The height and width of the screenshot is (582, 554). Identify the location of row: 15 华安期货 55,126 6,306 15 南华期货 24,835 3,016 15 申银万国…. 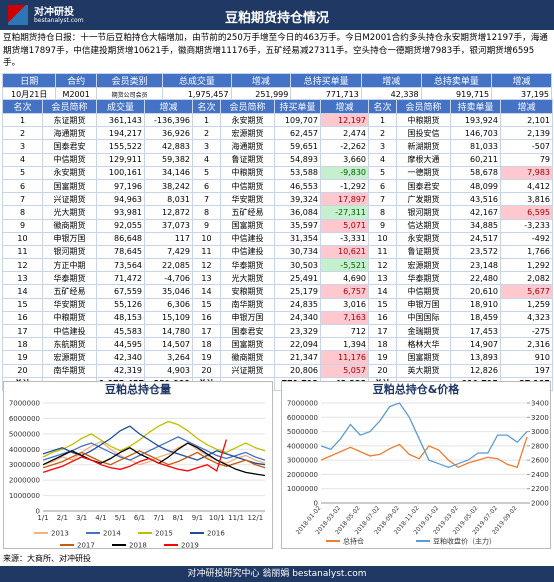
(277, 304).